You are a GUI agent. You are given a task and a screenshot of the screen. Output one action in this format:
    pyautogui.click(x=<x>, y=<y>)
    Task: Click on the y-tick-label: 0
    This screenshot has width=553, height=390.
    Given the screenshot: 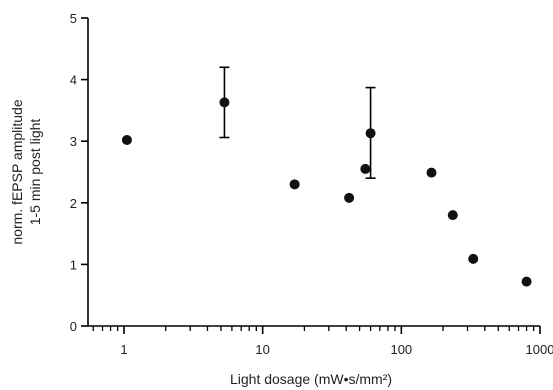 What is the action you would take?
    pyautogui.click(x=73, y=326)
    